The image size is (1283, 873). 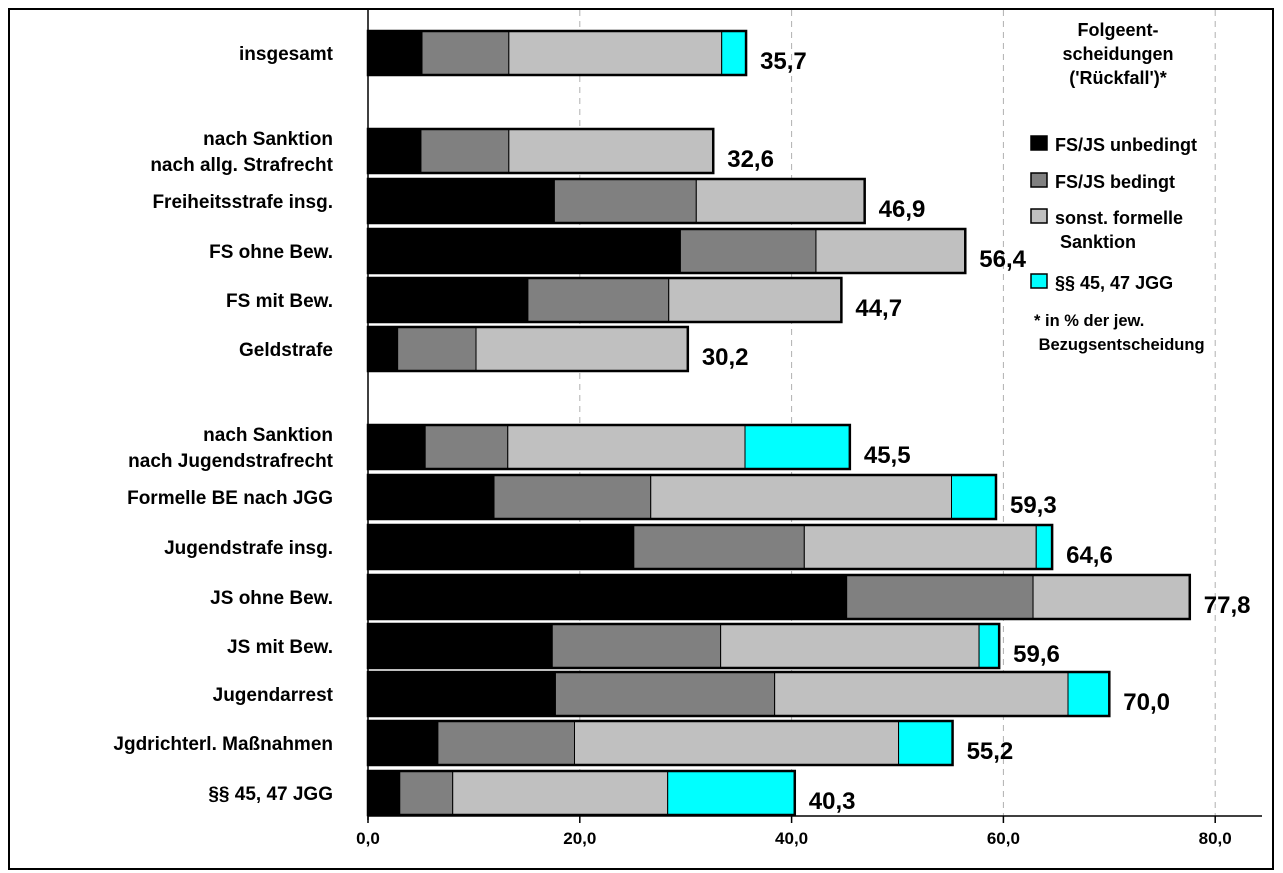 What do you see at coordinates (791, 838) in the screenshot?
I see `x-tick-label-2: 40,0` at bounding box center [791, 838].